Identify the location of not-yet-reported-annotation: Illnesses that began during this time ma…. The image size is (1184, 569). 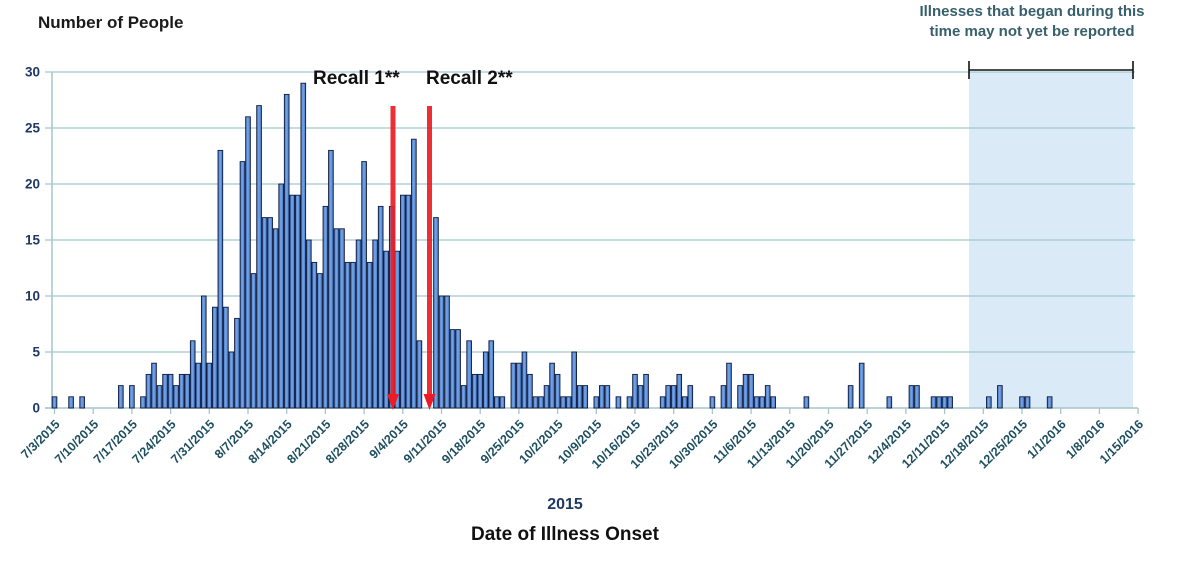
(1028, 22).